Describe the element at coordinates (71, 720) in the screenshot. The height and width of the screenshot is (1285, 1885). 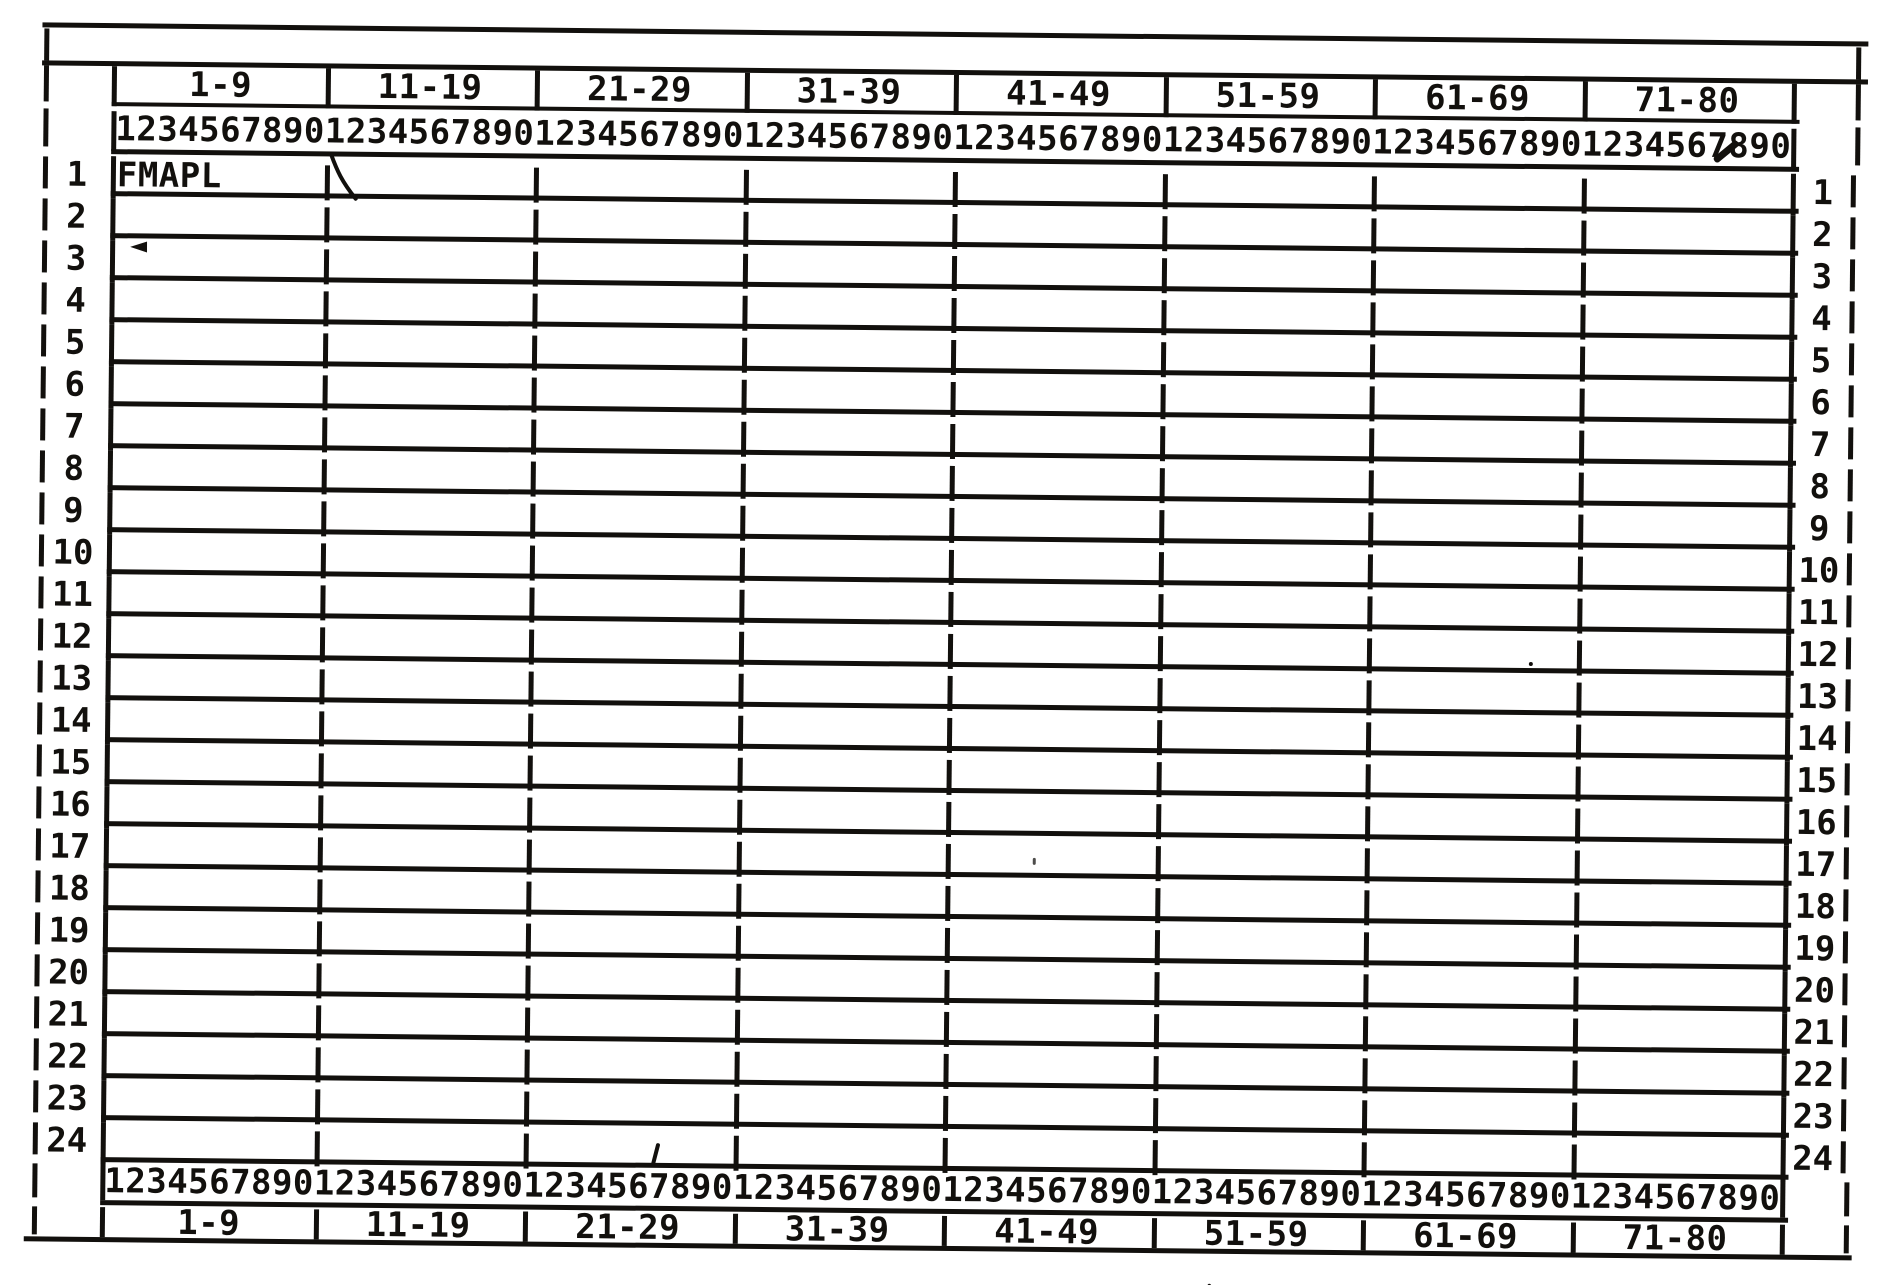
I see `row-number-left: 14` at that location.